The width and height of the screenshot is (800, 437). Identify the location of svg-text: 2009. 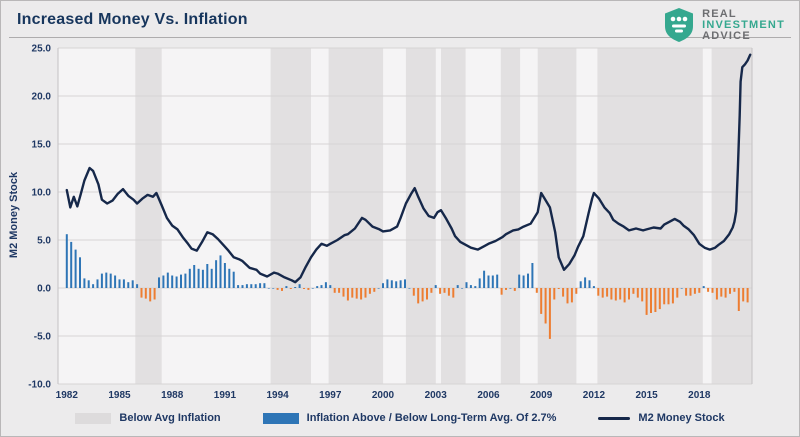
(541, 395).